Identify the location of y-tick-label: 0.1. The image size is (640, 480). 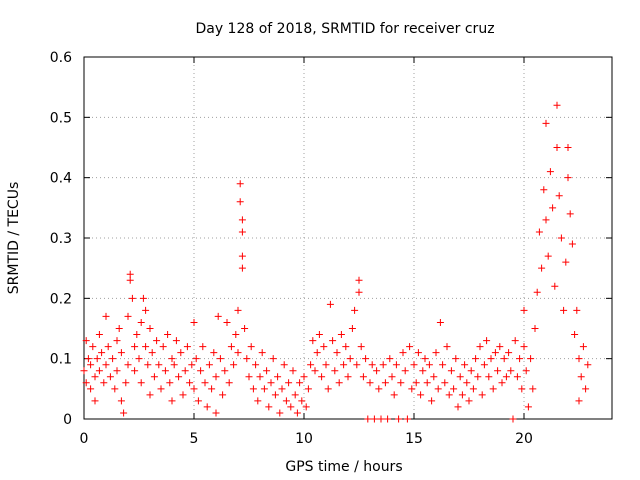
(61, 360).